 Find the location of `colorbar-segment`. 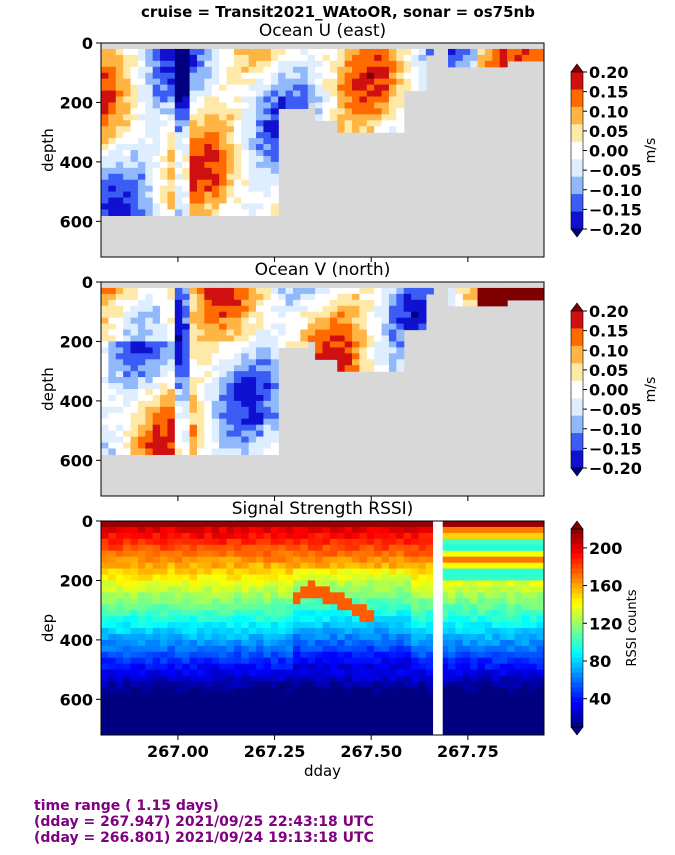

colorbar-segment is located at coordinates (577, 532).